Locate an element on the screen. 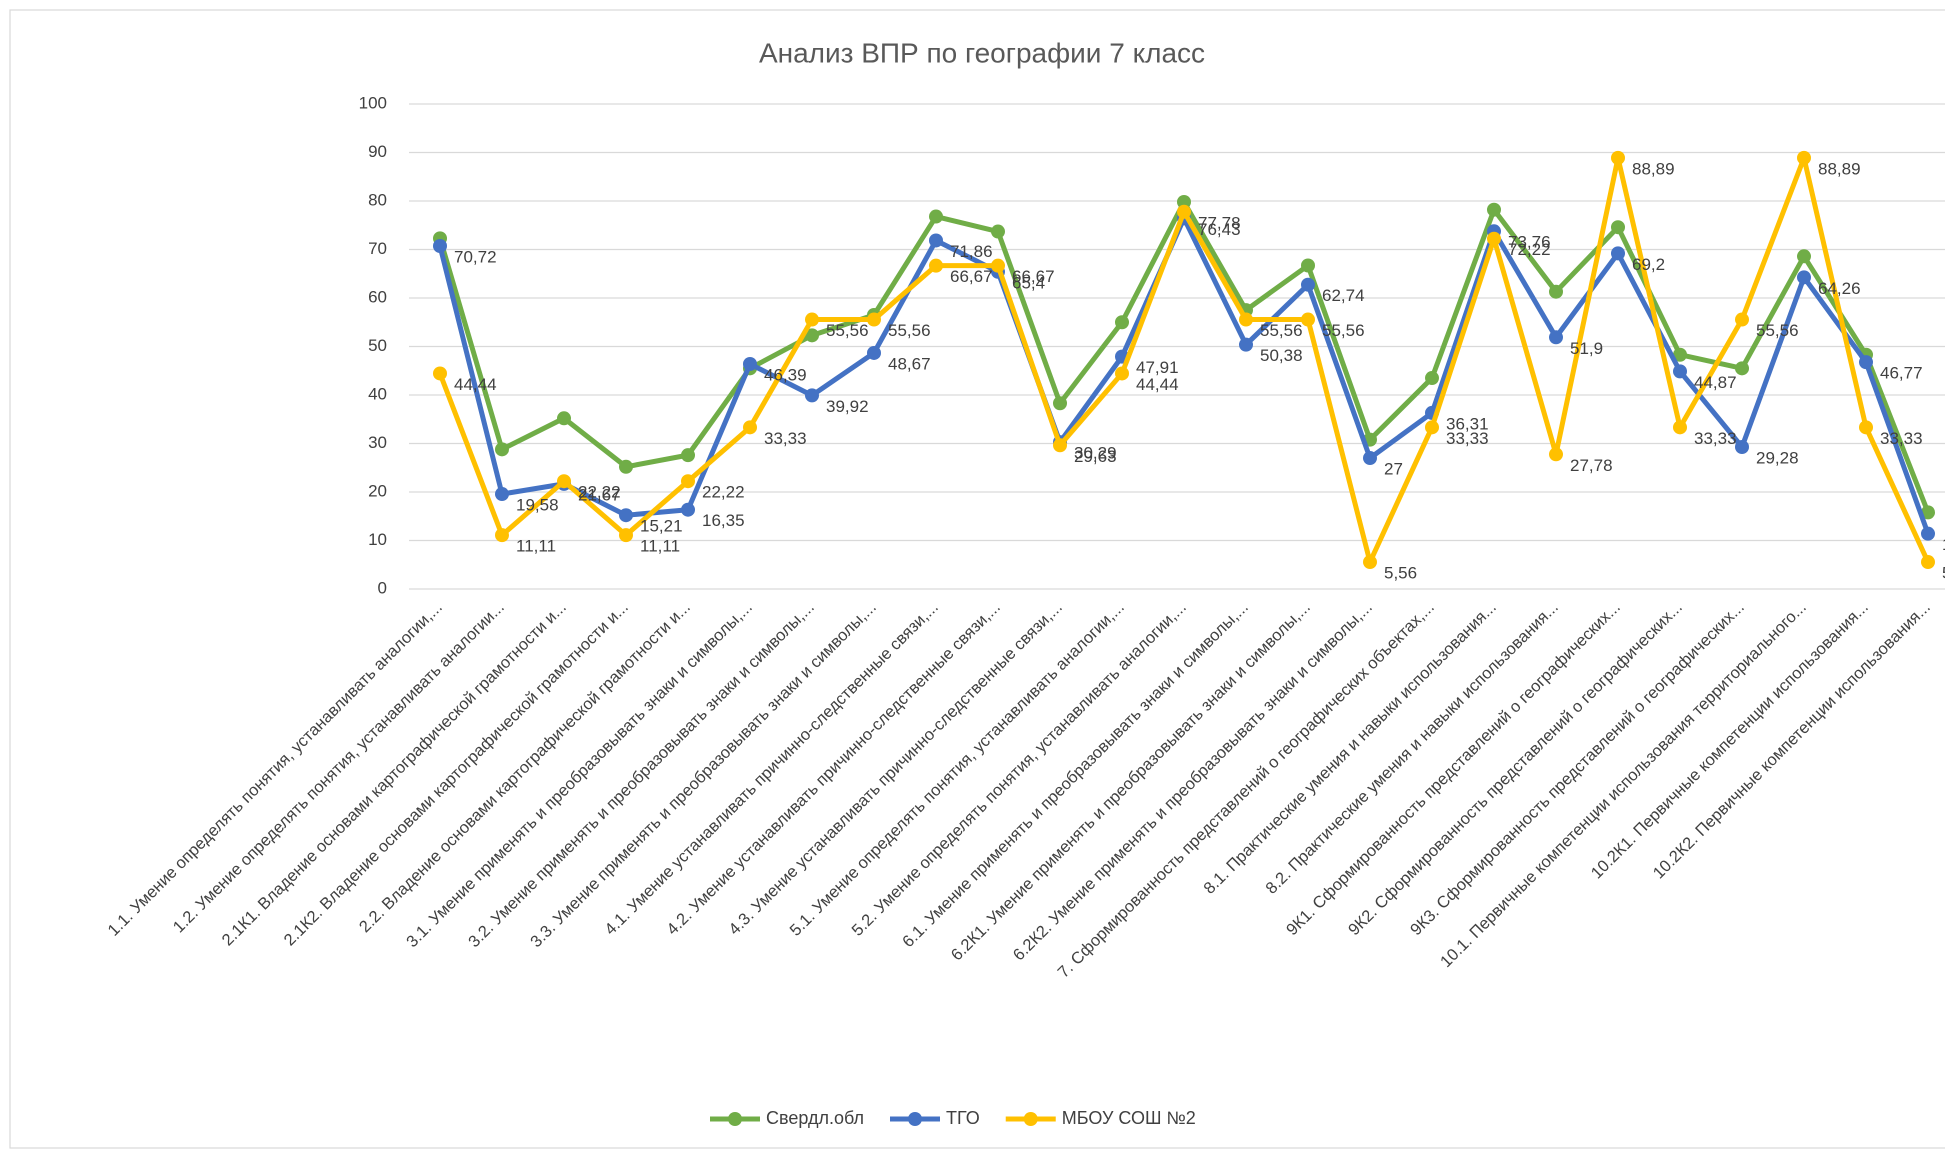  y-tick-label: 60 is located at coordinates (377, 296).